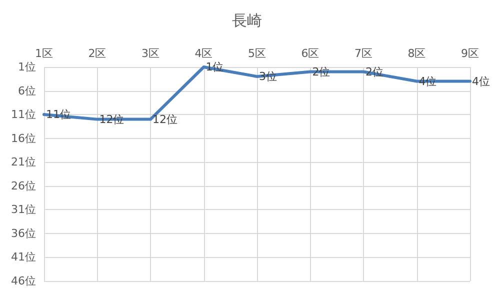  I want to click on y-tick-label: 36位, so click(23, 233).